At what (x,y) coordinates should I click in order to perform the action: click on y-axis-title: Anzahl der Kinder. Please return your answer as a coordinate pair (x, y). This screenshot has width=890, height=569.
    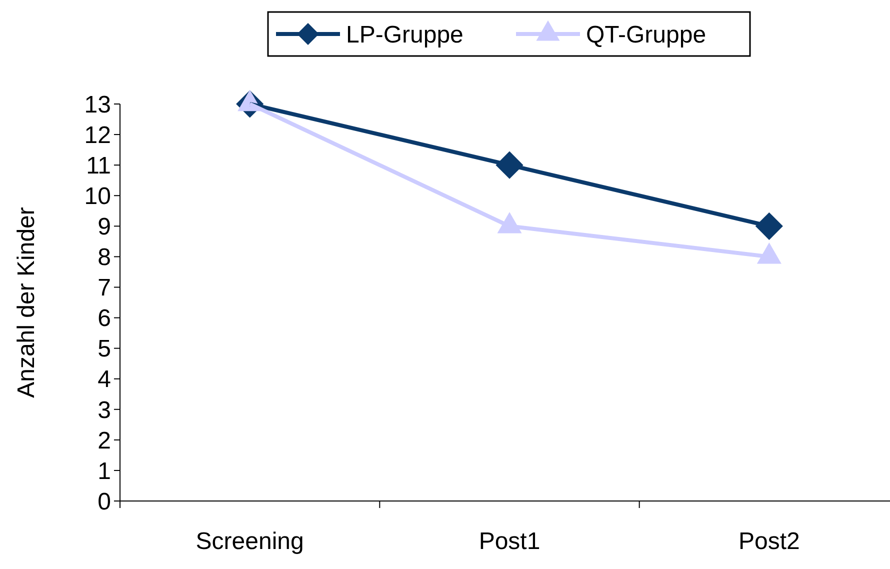
    Looking at the image, I should click on (26, 302).